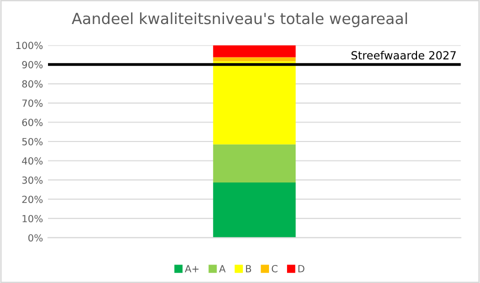  What do you see at coordinates (32, 142) in the screenshot?
I see `y-tick-label: 50%` at bounding box center [32, 142].